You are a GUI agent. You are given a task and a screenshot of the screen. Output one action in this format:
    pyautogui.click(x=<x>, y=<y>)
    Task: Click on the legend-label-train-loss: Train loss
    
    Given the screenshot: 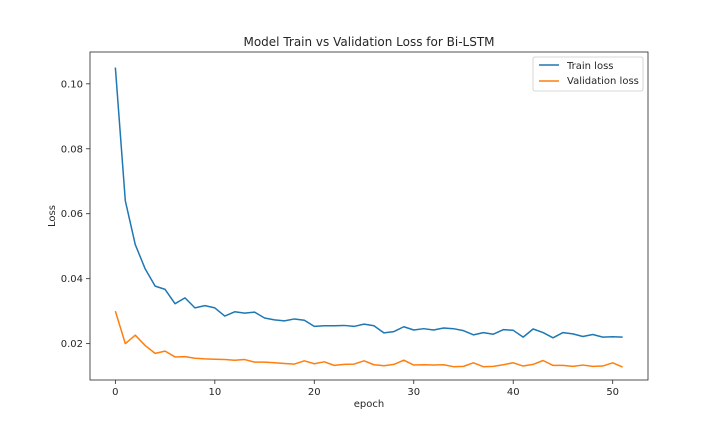 What is the action you would take?
    pyautogui.click(x=590, y=66)
    